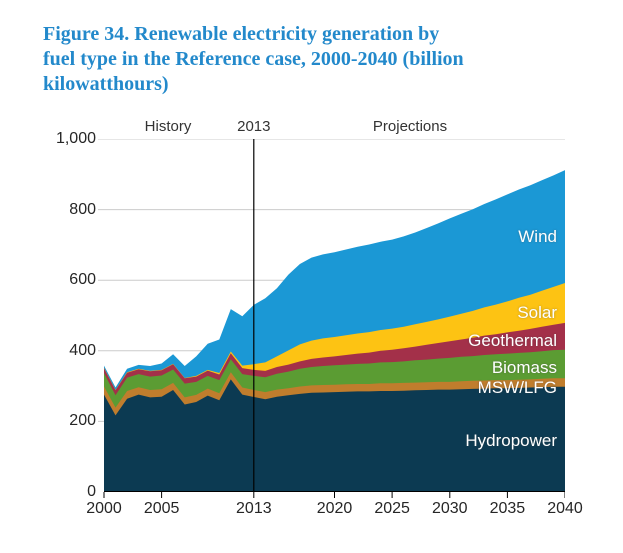 This screenshot has width=623, height=553. What do you see at coordinates (254, 126) in the screenshot?
I see `divider-label: 2013` at bounding box center [254, 126].